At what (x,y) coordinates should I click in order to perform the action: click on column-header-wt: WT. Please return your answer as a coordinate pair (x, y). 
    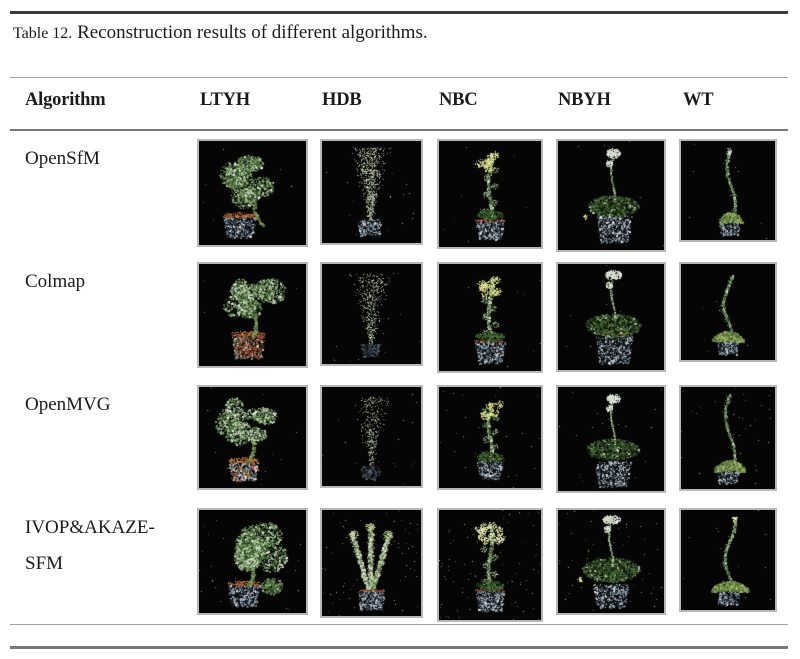
    Looking at the image, I should click on (698, 100).